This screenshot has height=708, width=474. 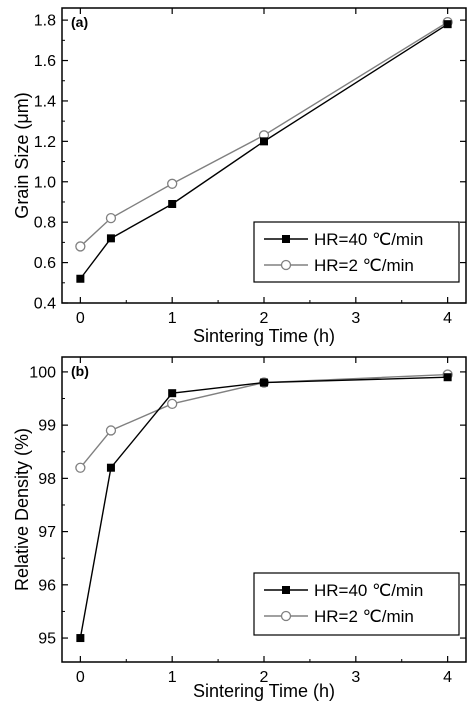 I want to click on y-tick-label: 97, so click(x=47, y=532).